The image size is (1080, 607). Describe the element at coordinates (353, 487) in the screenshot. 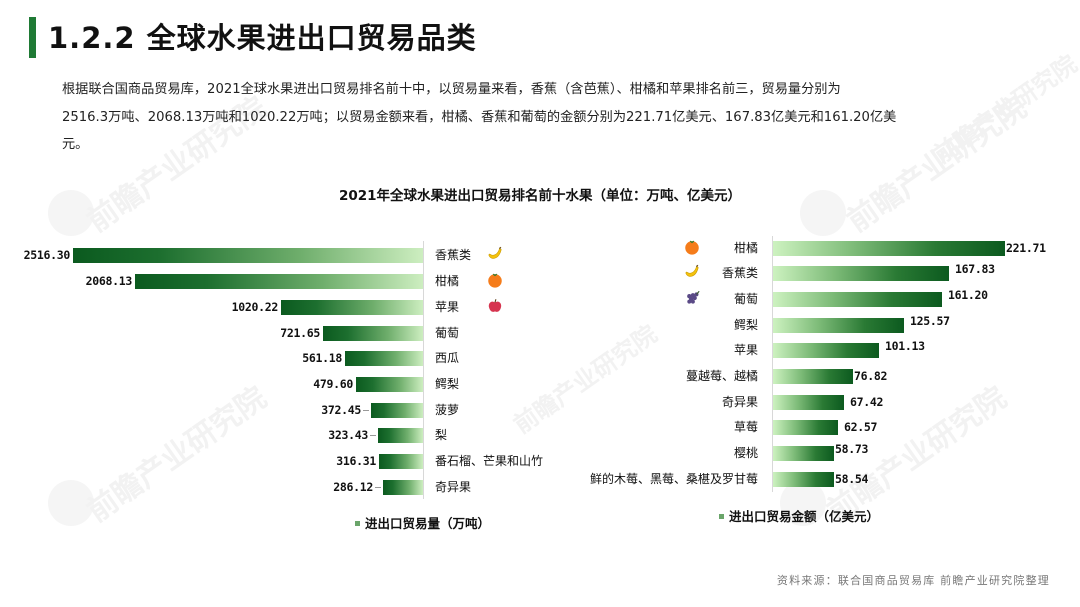

I see `data-label: 286.12` at that location.